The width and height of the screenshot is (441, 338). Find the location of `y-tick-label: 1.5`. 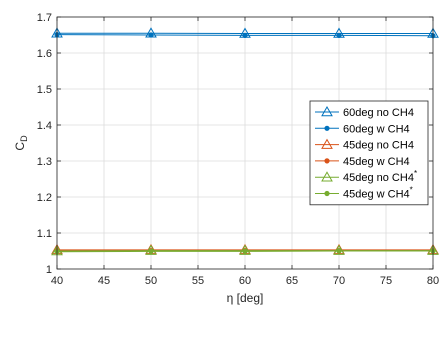

y-tick-label: 1.5 is located at coordinates (44, 90).